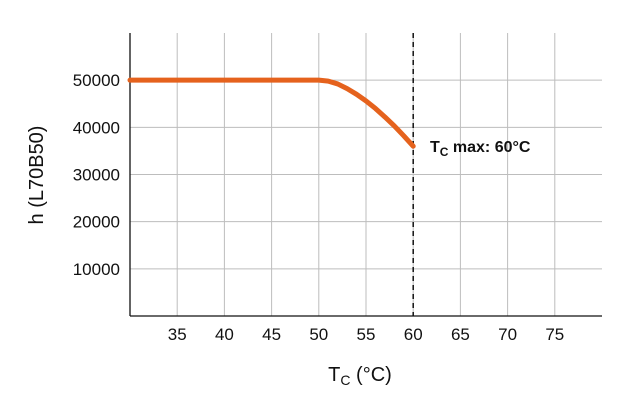  Describe the element at coordinates (360, 376) in the screenshot. I see `x-axis-label: TC (°C)` at that location.